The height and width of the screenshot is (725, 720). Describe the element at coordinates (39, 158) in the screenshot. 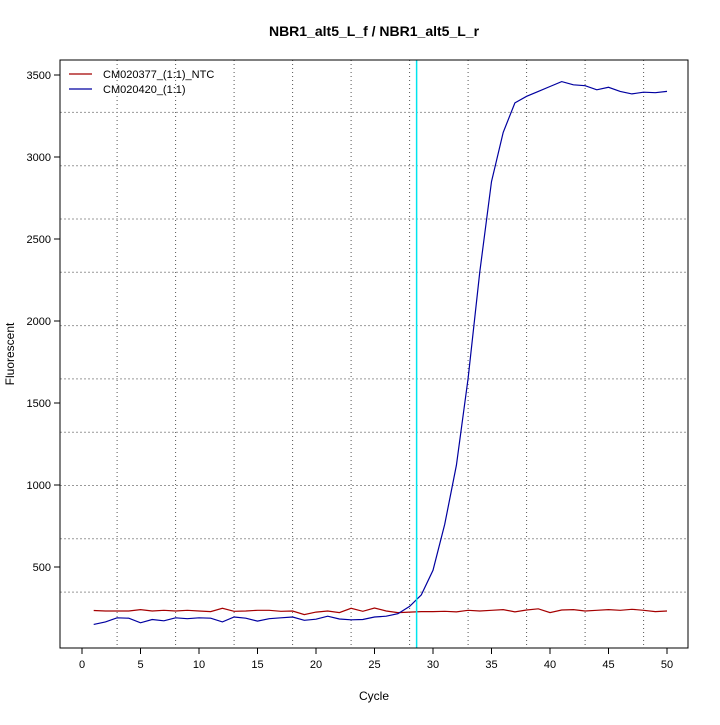

I see `y-tick-label: 3000` at that location.